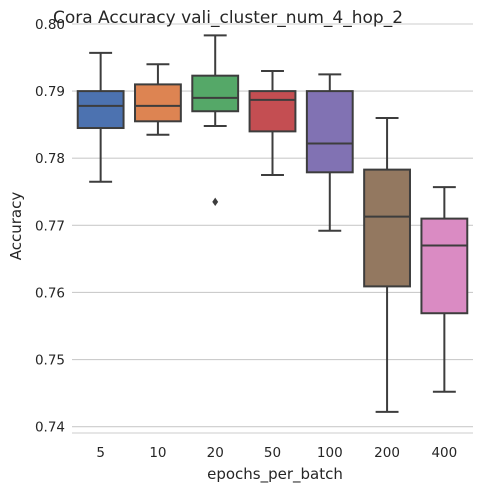 This screenshot has width=484, height=493. Describe the element at coordinates (215, 202) in the screenshot. I see `outlier-point` at that location.